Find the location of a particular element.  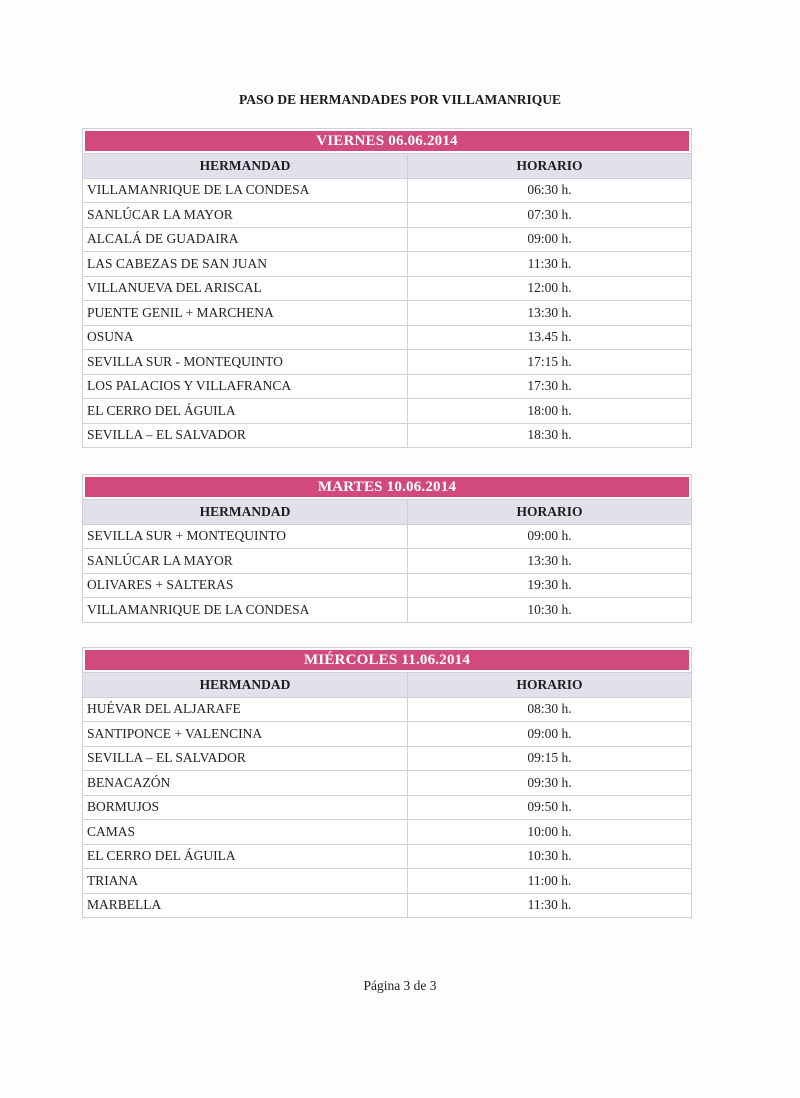

horario-cell: 11:00 h. is located at coordinates (549, 880).